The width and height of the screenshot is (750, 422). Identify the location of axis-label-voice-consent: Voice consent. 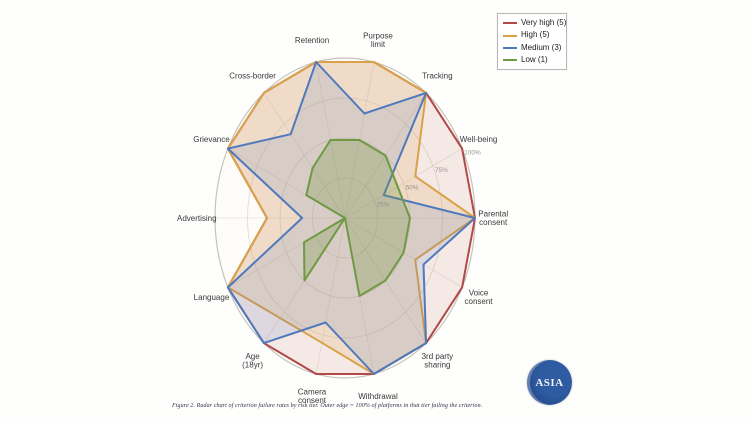
(479, 298).